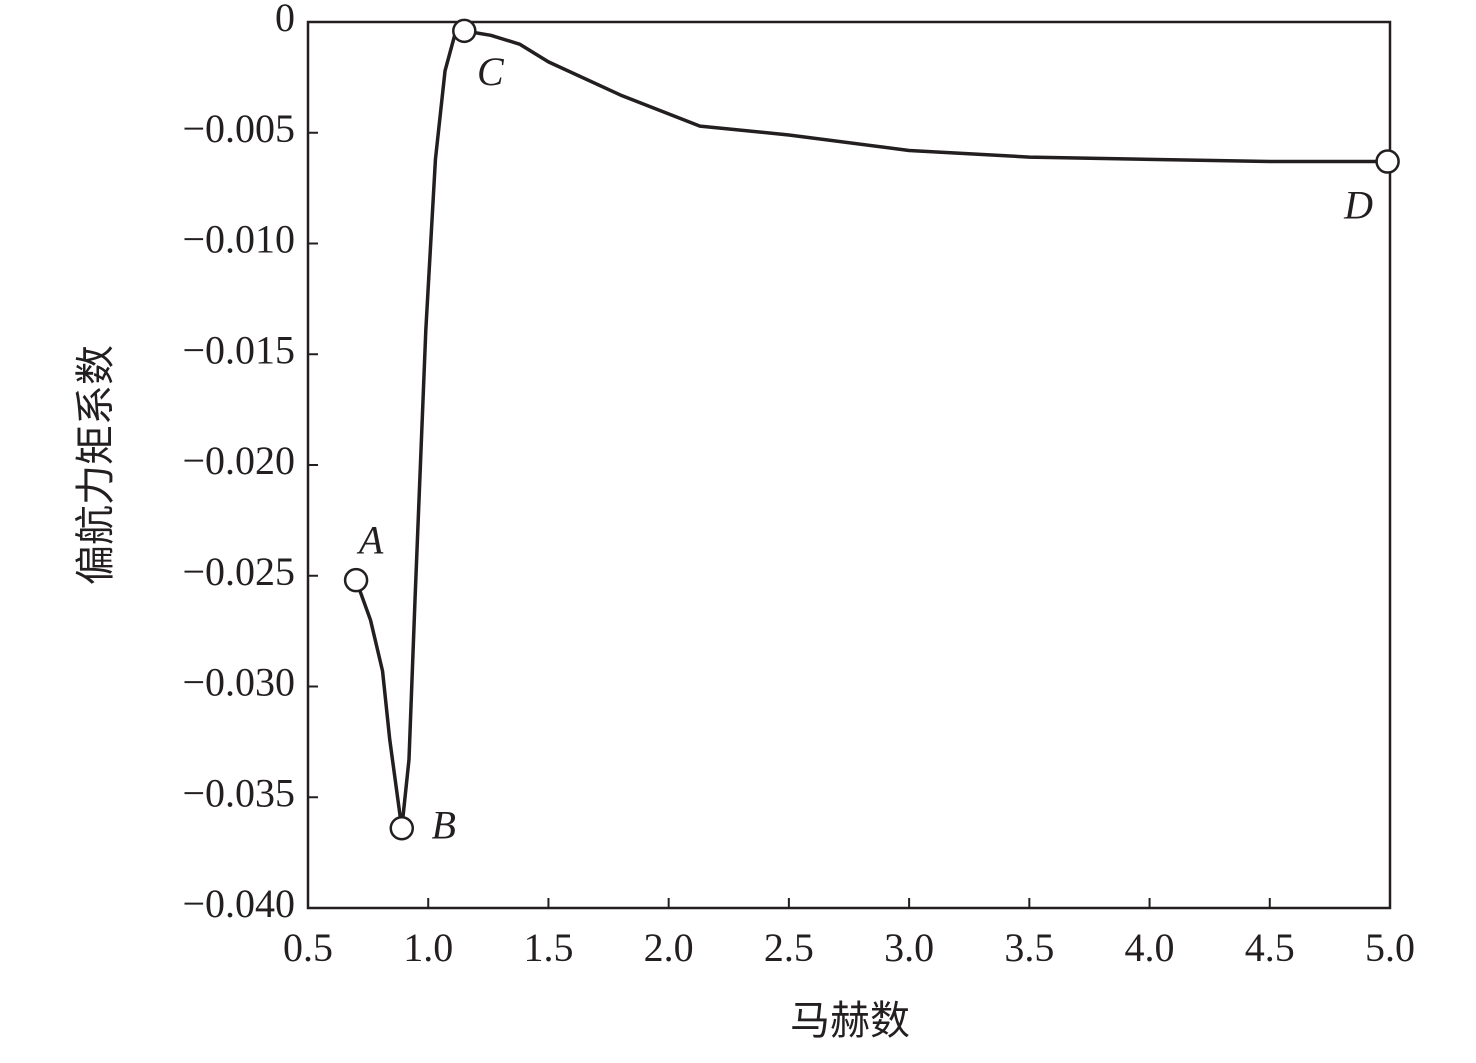  Describe the element at coordinates (285, 20) in the screenshot. I see `y-tick-label: 0` at that location.